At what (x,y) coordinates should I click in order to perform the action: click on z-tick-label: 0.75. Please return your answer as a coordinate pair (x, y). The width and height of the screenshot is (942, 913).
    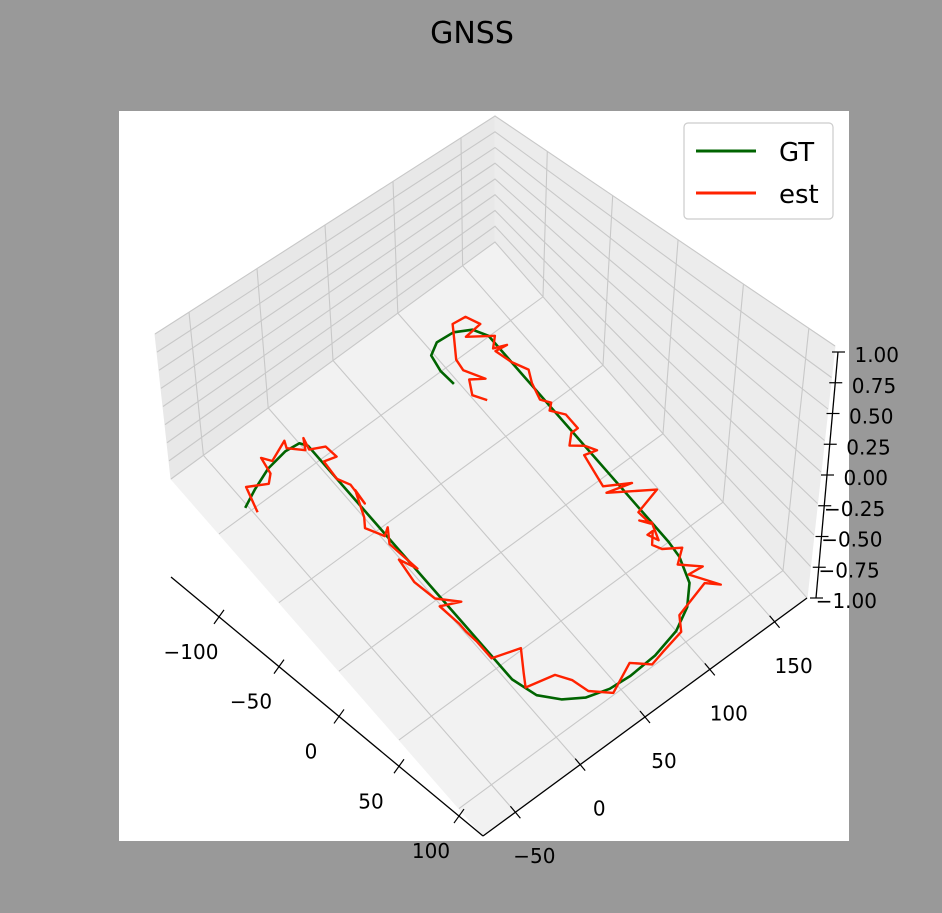
    Looking at the image, I should click on (874, 386).